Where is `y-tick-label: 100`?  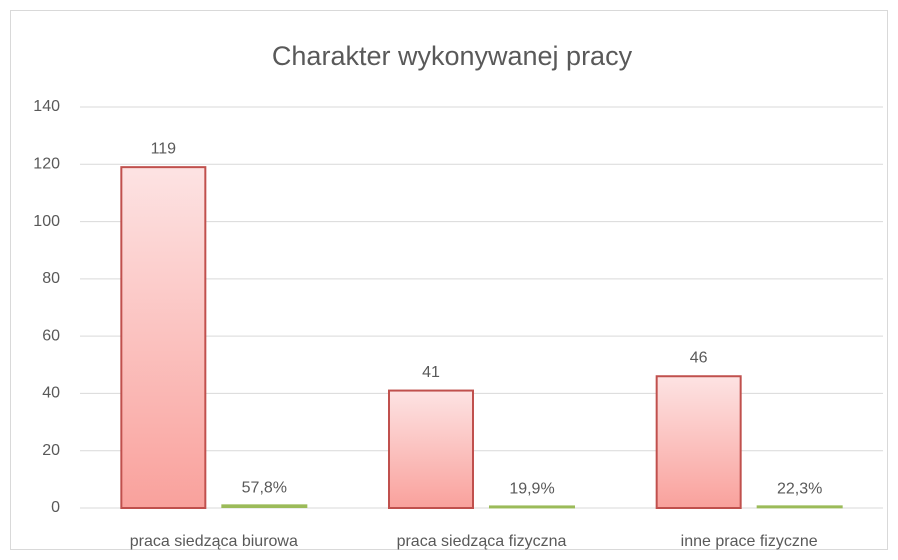 y-tick-label: 100 is located at coordinates (46, 221).